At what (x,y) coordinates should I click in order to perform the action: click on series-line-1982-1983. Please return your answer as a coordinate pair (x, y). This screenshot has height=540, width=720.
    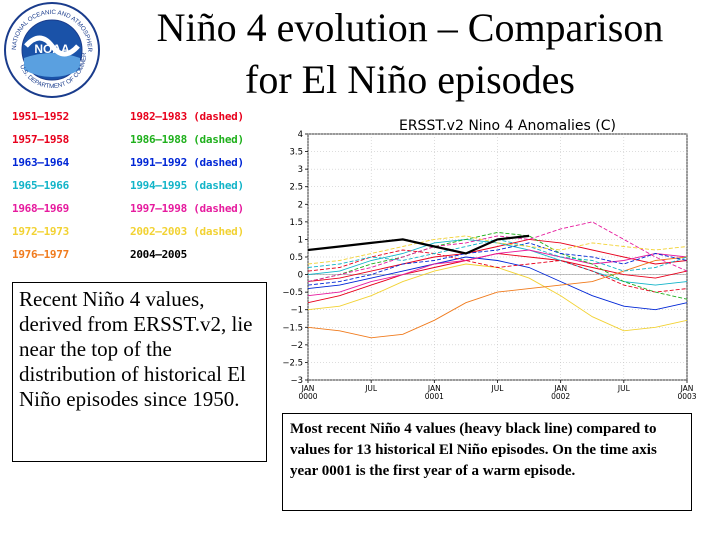
    Looking at the image, I should click on (497, 271).